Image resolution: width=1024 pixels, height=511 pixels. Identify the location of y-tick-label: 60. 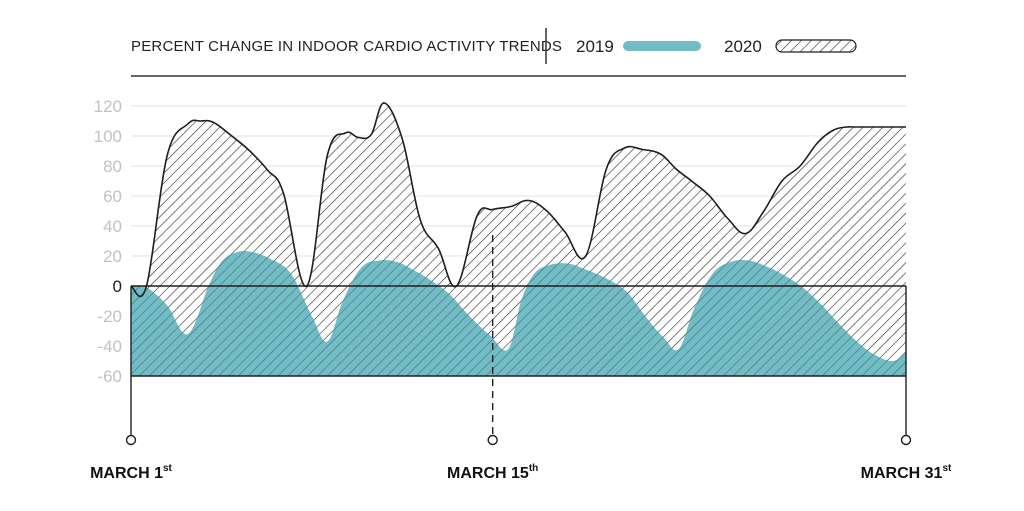
(112, 196).